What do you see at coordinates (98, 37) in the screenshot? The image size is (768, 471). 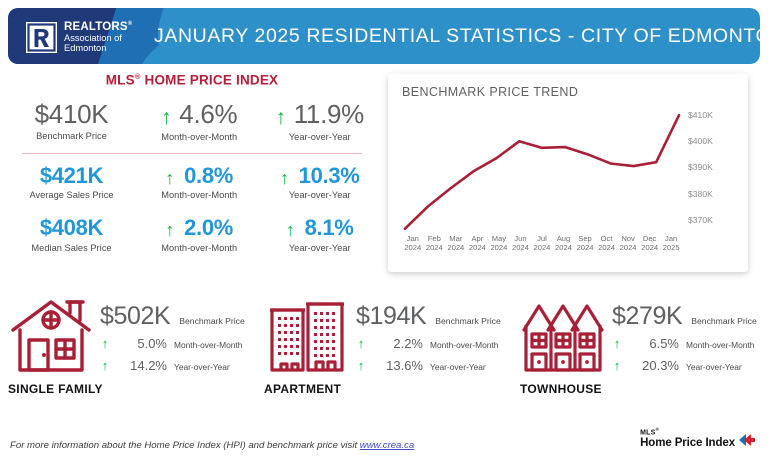 I see `realtors-logo-text: REALTORS® Association of Edmonton` at bounding box center [98, 37].